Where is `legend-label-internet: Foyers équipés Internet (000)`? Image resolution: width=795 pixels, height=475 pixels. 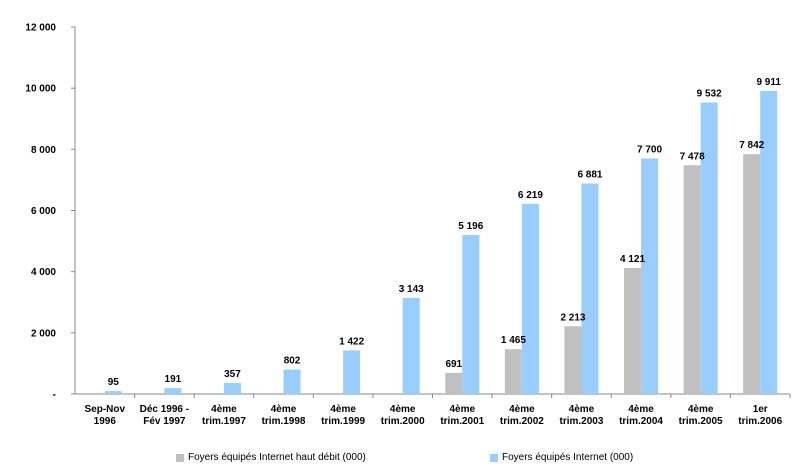
legend-label-internet: Foyers équipés Internet (000) is located at coordinates (568, 457).